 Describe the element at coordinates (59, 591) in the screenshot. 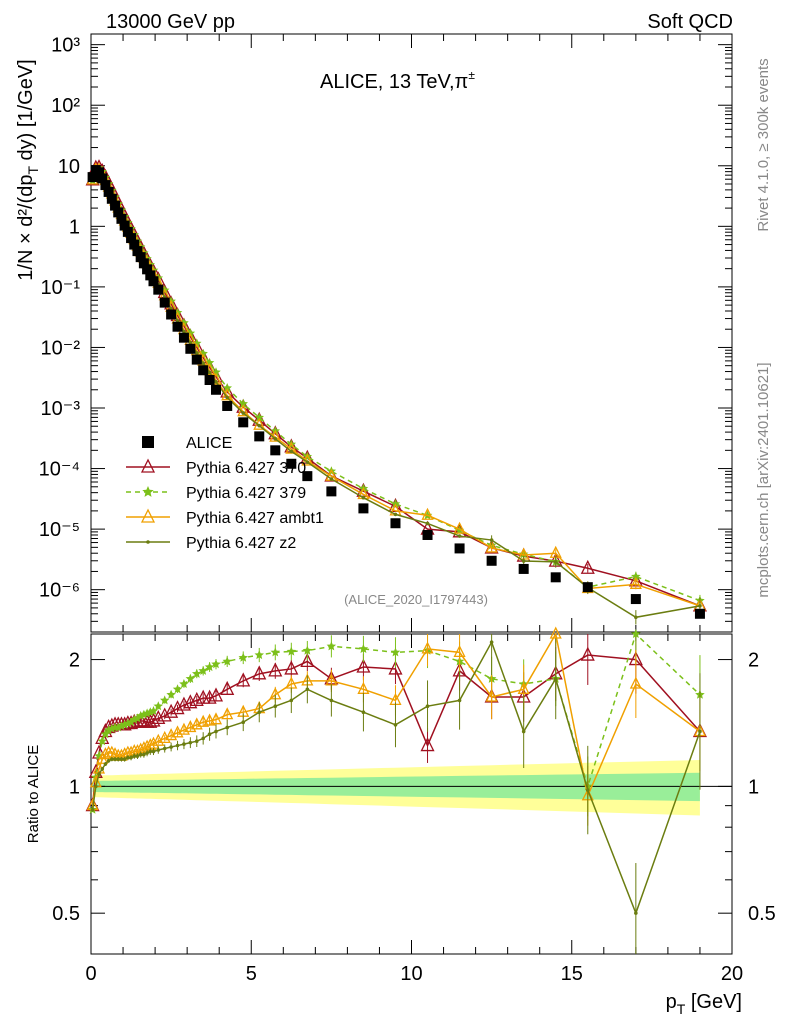

I see `y-tick-label: 10⁻⁶` at that location.